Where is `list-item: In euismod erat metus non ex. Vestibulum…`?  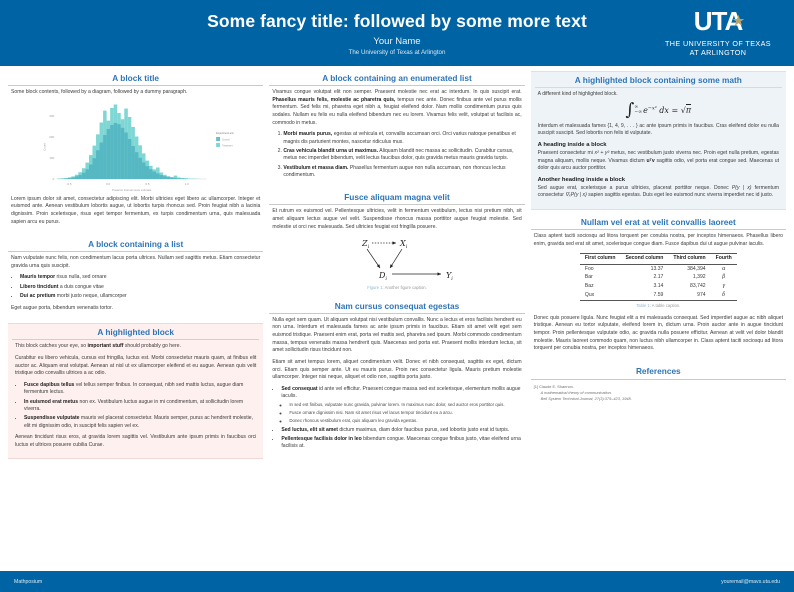
list-item: In euismod erat metus non ex. Vestibulum… is located at coordinates (140, 406).